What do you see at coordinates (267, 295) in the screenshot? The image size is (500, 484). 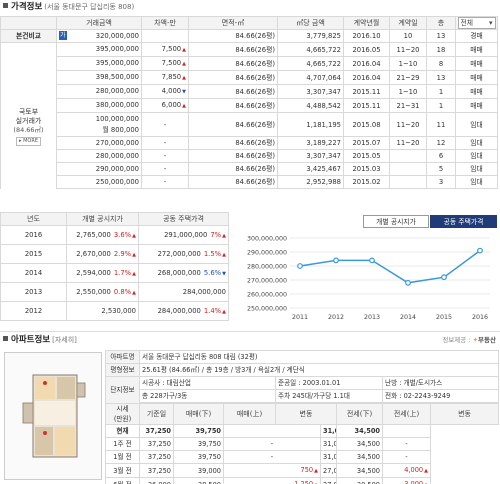 I see `y-tick-label: 260,000,000` at bounding box center [267, 295].